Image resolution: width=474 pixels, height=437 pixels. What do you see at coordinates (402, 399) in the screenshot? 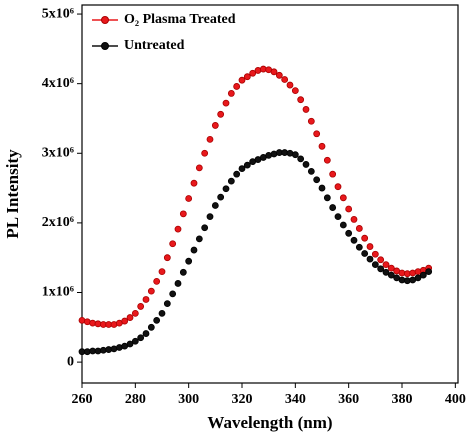
I see `x-tick-label: 380` at bounding box center [402, 399].